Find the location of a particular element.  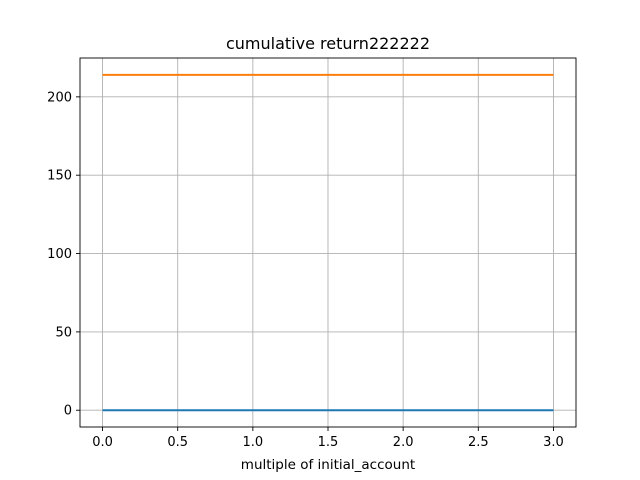

x-tick-label: 0.5 is located at coordinates (177, 442).